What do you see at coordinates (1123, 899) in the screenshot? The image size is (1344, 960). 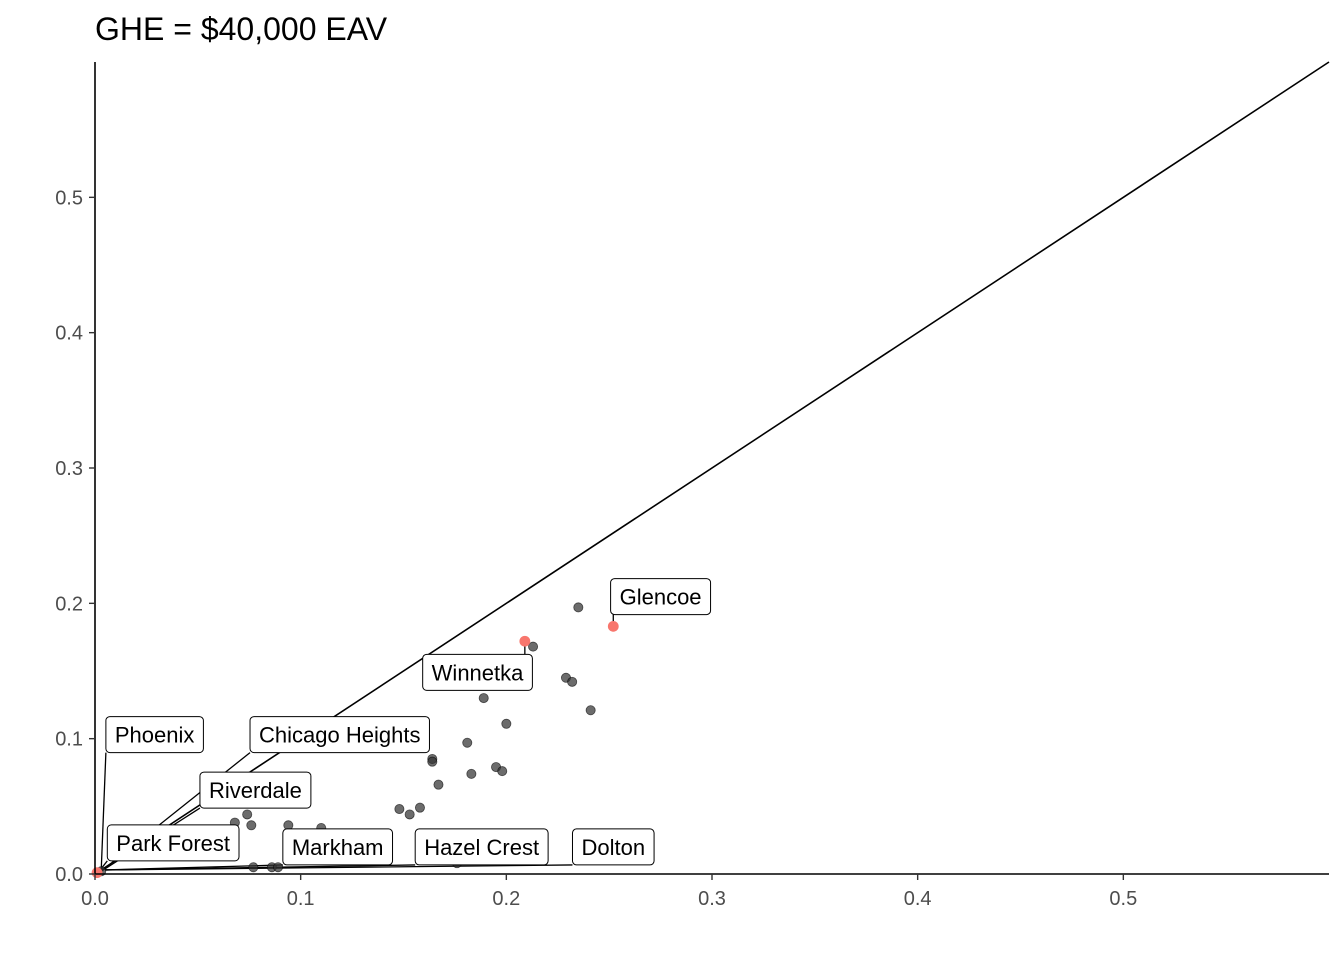 I see `x-tick-label-5: 0.5` at bounding box center [1123, 899].